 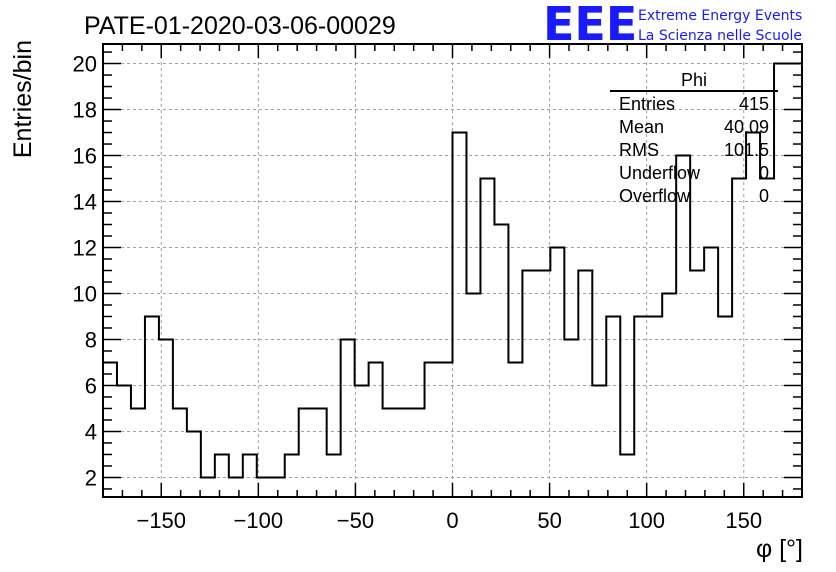 I want to click on x-tick-label: −50, so click(x=355, y=520).